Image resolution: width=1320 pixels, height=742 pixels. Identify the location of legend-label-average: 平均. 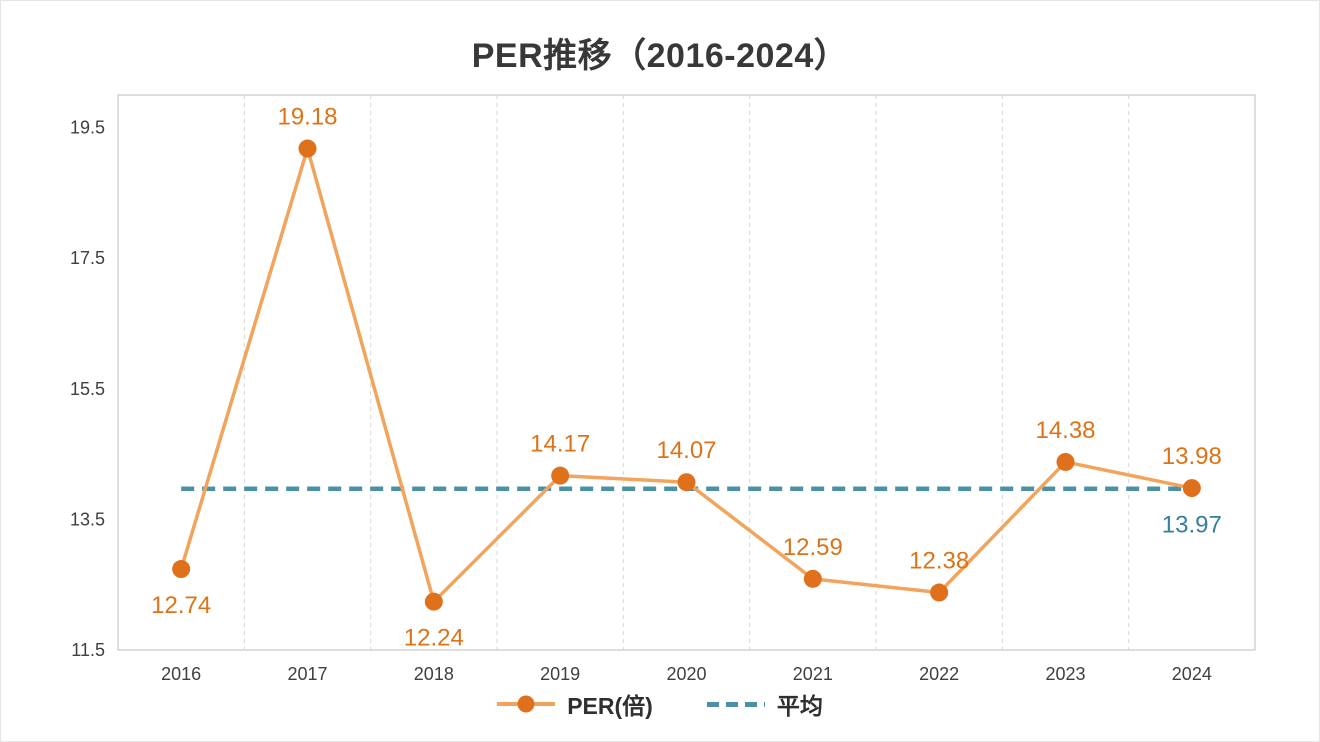
(799, 706).